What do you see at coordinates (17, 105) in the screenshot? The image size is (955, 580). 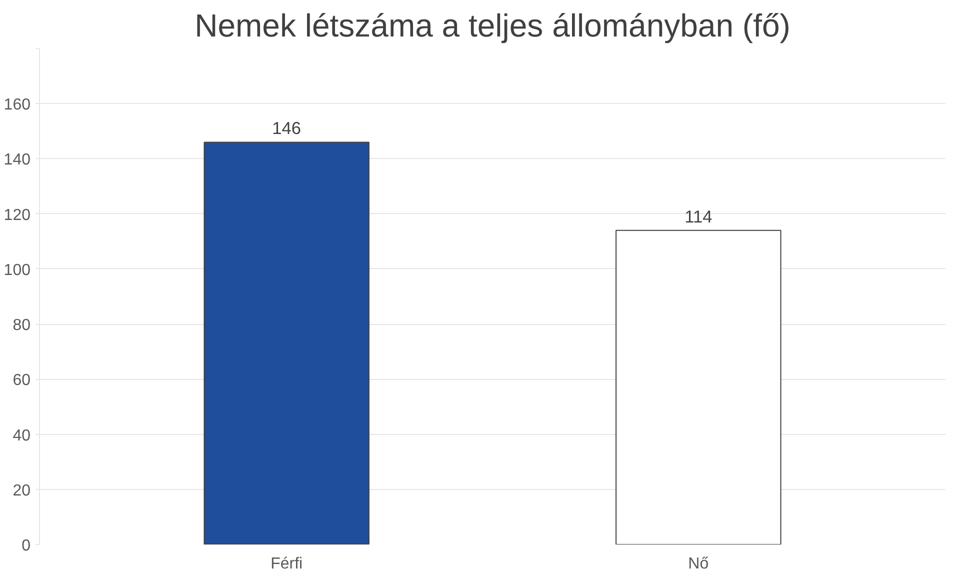 I see `y-tick-label: 160` at bounding box center [17, 105].